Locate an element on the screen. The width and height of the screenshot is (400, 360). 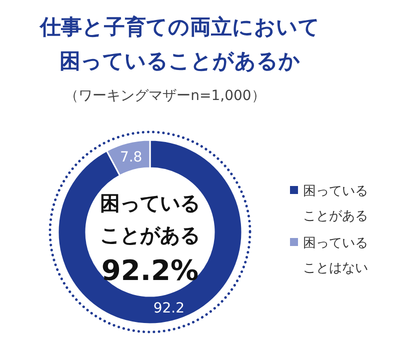
slice-label: 困っている ことがある is located at coordinates (150, 219).